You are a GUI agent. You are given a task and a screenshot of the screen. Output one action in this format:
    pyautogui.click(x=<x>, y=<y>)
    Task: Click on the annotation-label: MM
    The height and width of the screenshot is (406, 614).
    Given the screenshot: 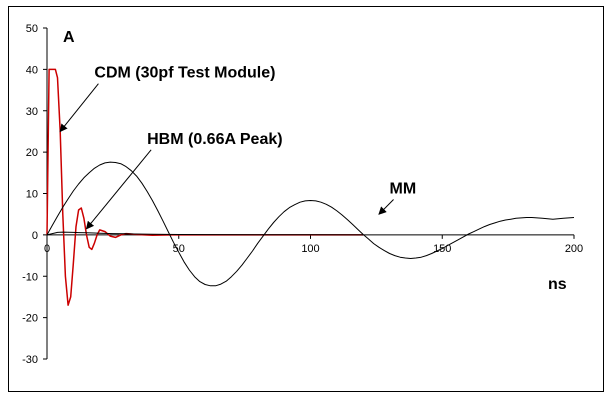 What is the action you would take?
    pyautogui.click(x=403, y=189)
    